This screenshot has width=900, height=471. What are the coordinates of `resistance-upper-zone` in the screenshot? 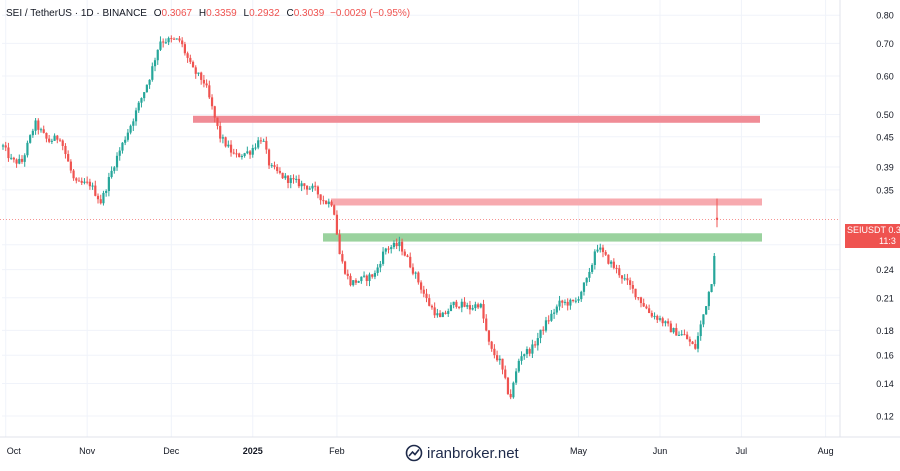 It's located at (476, 119).